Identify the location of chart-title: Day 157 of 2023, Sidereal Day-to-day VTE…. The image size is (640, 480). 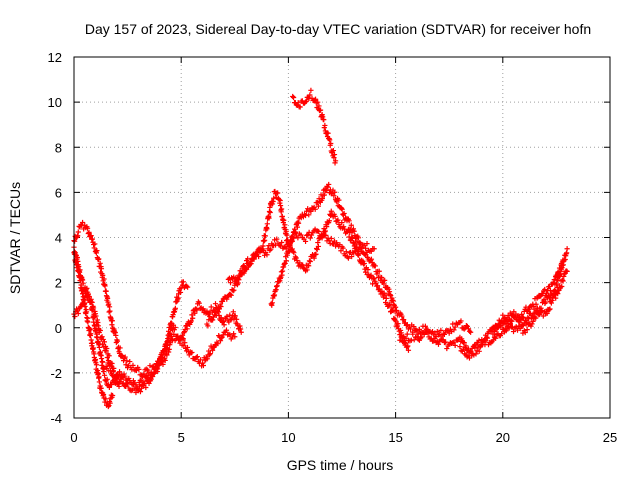
(338, 29).